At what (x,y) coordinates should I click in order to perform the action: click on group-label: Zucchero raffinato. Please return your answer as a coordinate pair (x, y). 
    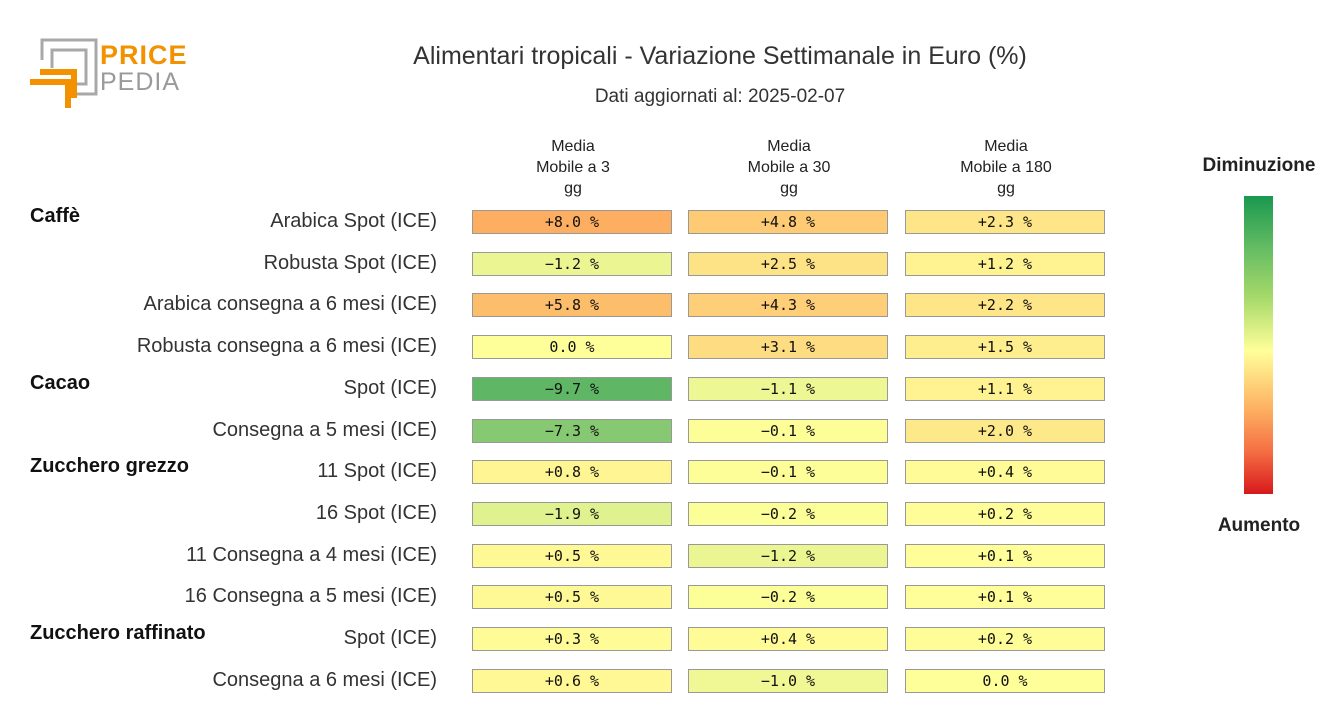
    Looking at the image, I should click on (118, 633).